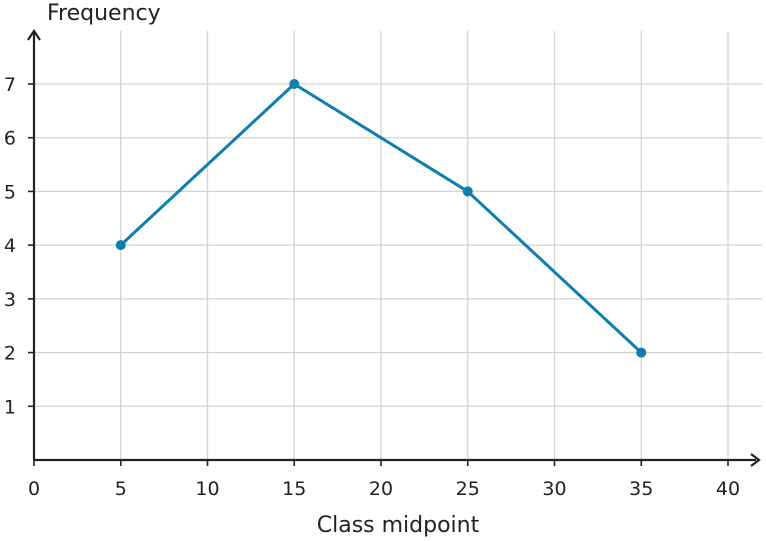 Image resolution: width=766 pixels, height=541 pixels. What do you see at coordinates (121, 489) in the screenshot?
I see `x-tick-label: 5` at bounding box center [121, 489].